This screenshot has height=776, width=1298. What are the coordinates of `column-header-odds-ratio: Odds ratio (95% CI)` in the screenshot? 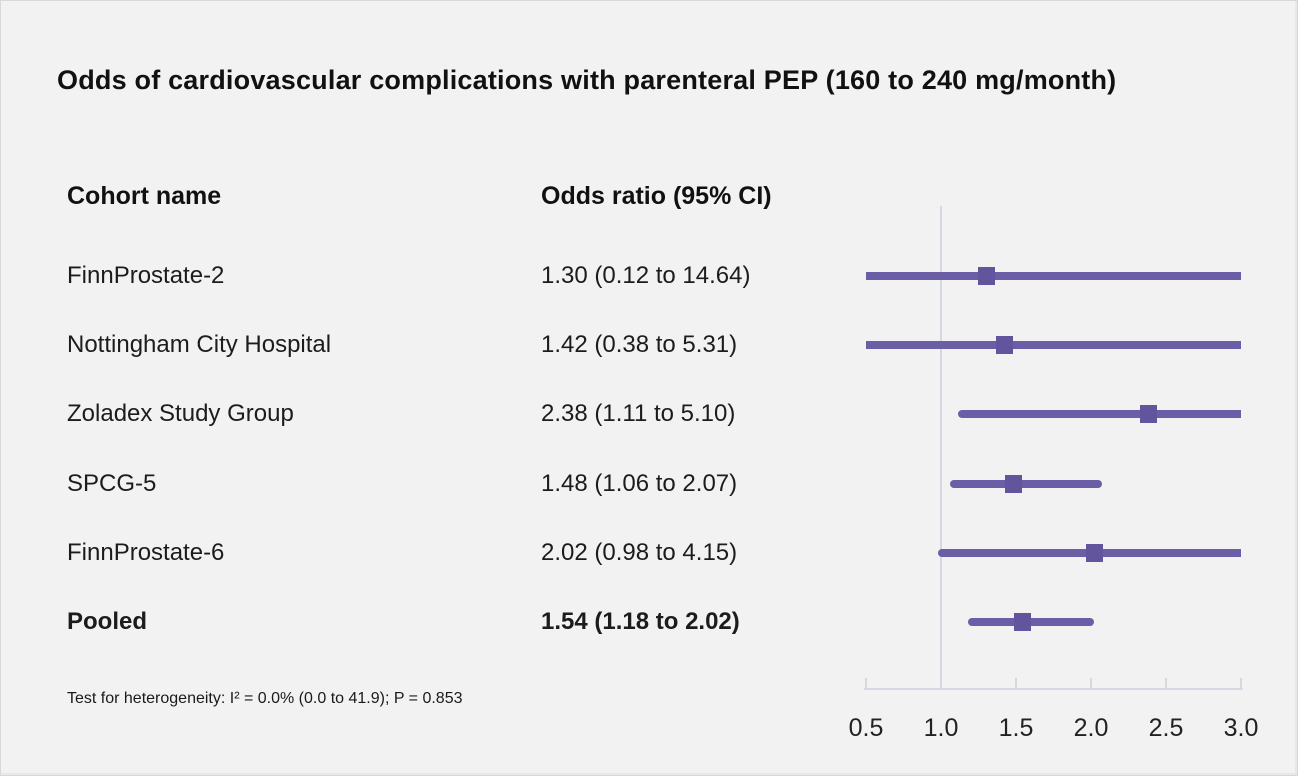 It's located at (656, 196).